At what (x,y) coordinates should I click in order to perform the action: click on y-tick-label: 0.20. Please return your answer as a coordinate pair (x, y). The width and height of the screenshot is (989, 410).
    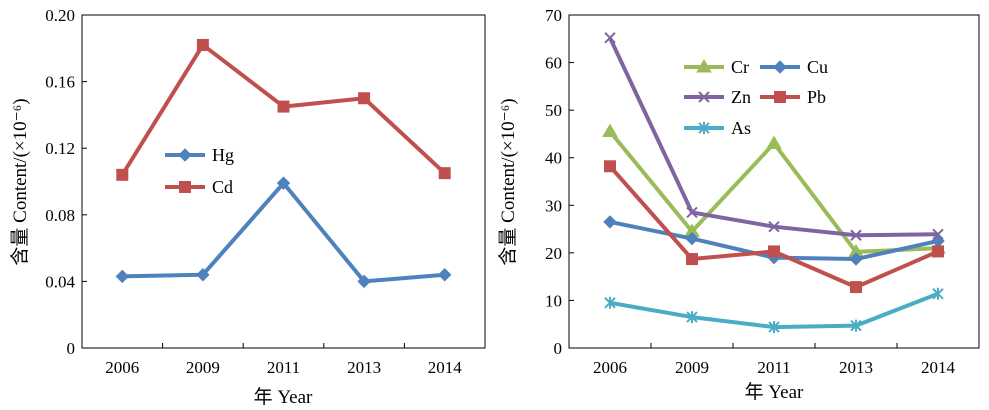
    Looking at the image, I should click on (60, 15).